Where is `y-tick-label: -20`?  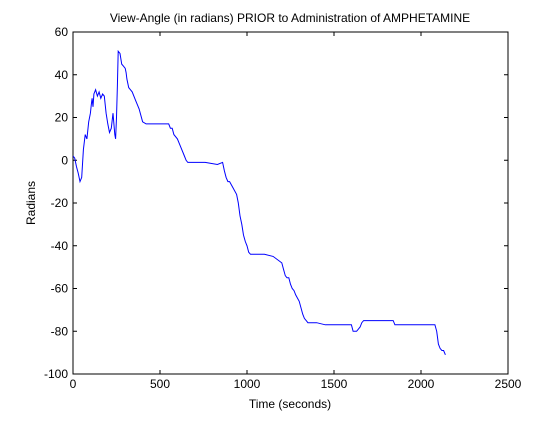
y-tick-label: -20 is located at coordinates (60, 203).